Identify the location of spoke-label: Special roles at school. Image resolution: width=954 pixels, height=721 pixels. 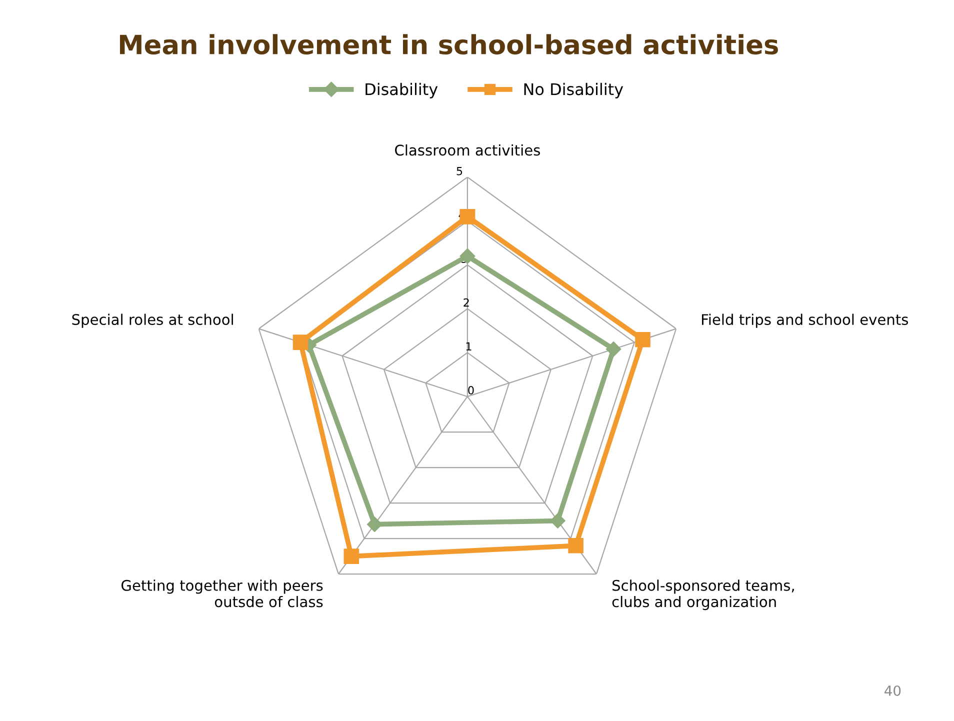
(152, 321).